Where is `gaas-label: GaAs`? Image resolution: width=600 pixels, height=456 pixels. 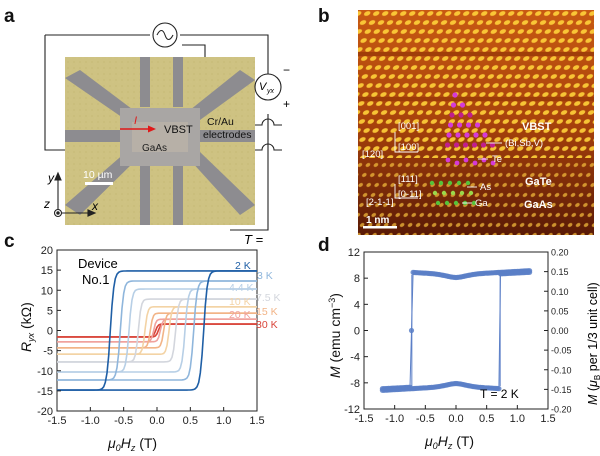
gaas-label: GaAs is located at coordinates (154, 148).